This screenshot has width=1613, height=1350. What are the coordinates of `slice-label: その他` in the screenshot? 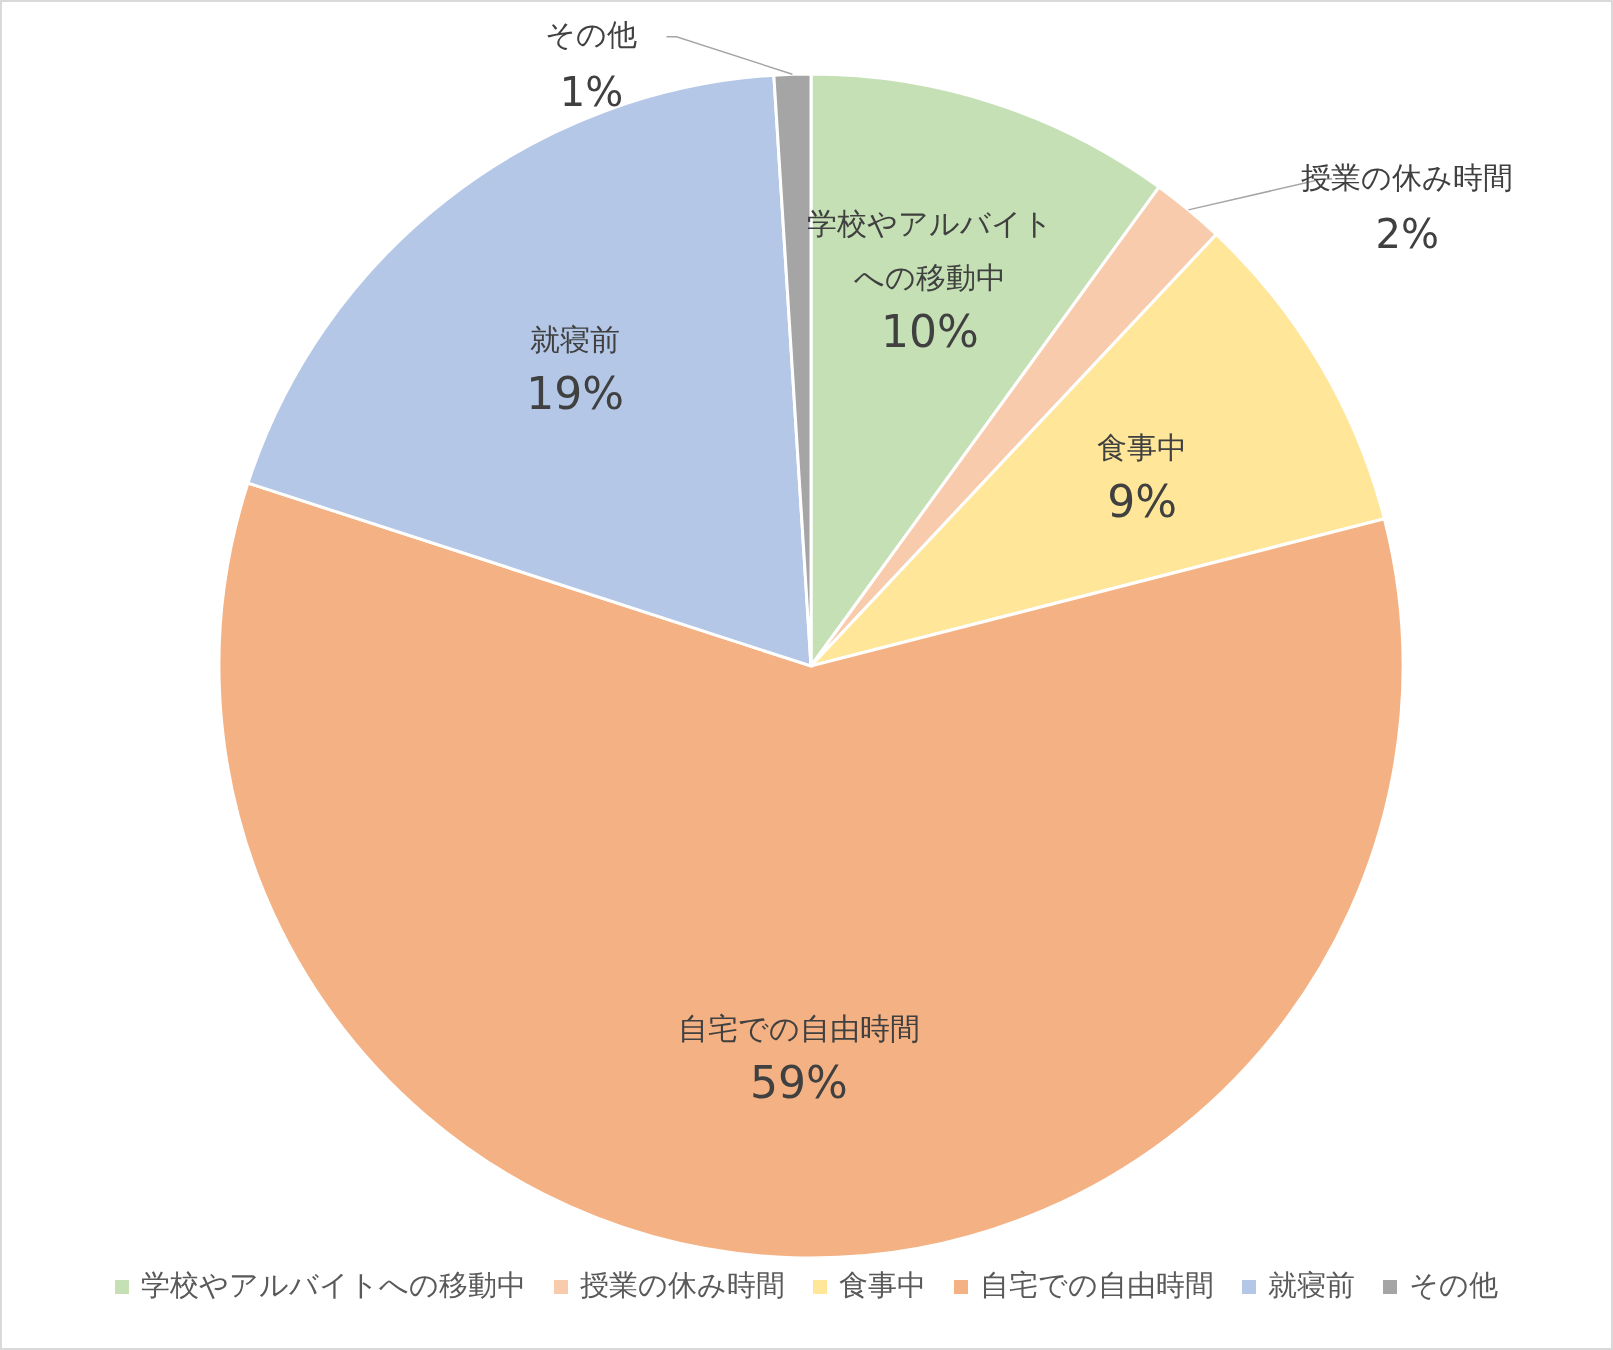 It's located at (591, 35).